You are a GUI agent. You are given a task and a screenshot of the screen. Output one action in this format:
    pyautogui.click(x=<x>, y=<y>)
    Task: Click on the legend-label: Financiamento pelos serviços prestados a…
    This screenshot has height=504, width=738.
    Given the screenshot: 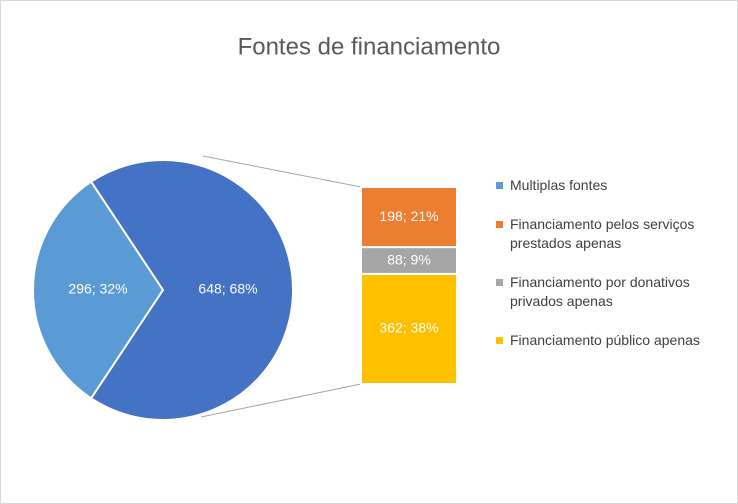 What is the action you would take?
    pyautogui.click(x=602, y=233)
    